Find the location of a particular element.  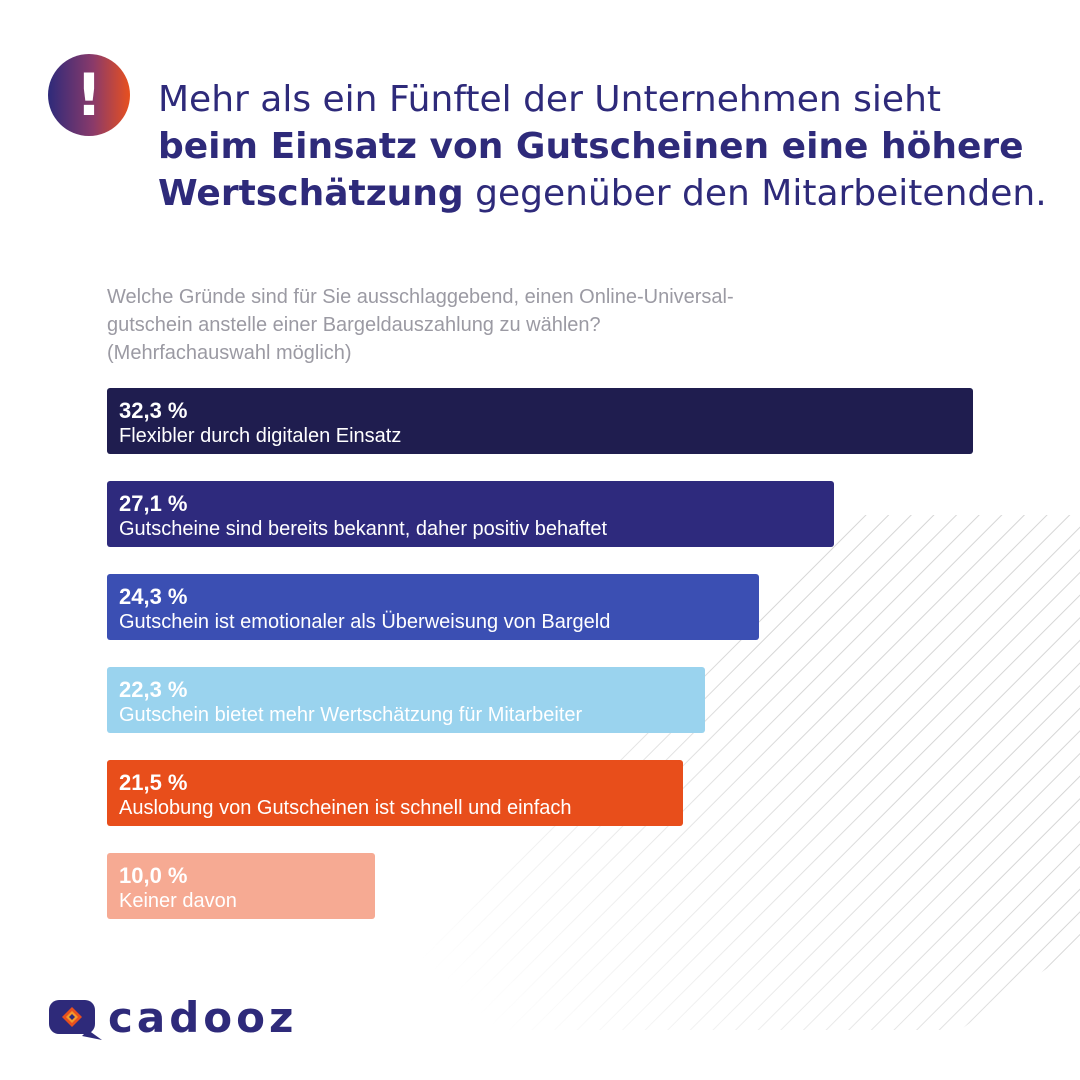

bar-category-label: Keiner davon is located at coordinates (178, 901).